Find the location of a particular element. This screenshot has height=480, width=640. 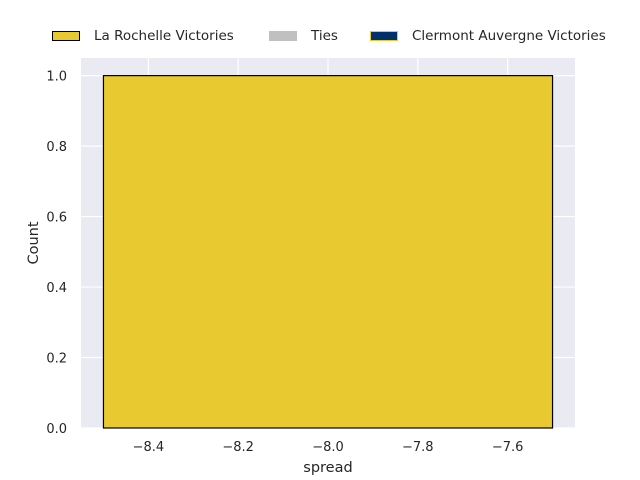

legend-item-la-rochelle: La Rochelle Victories is located at coordinates (143, 36).